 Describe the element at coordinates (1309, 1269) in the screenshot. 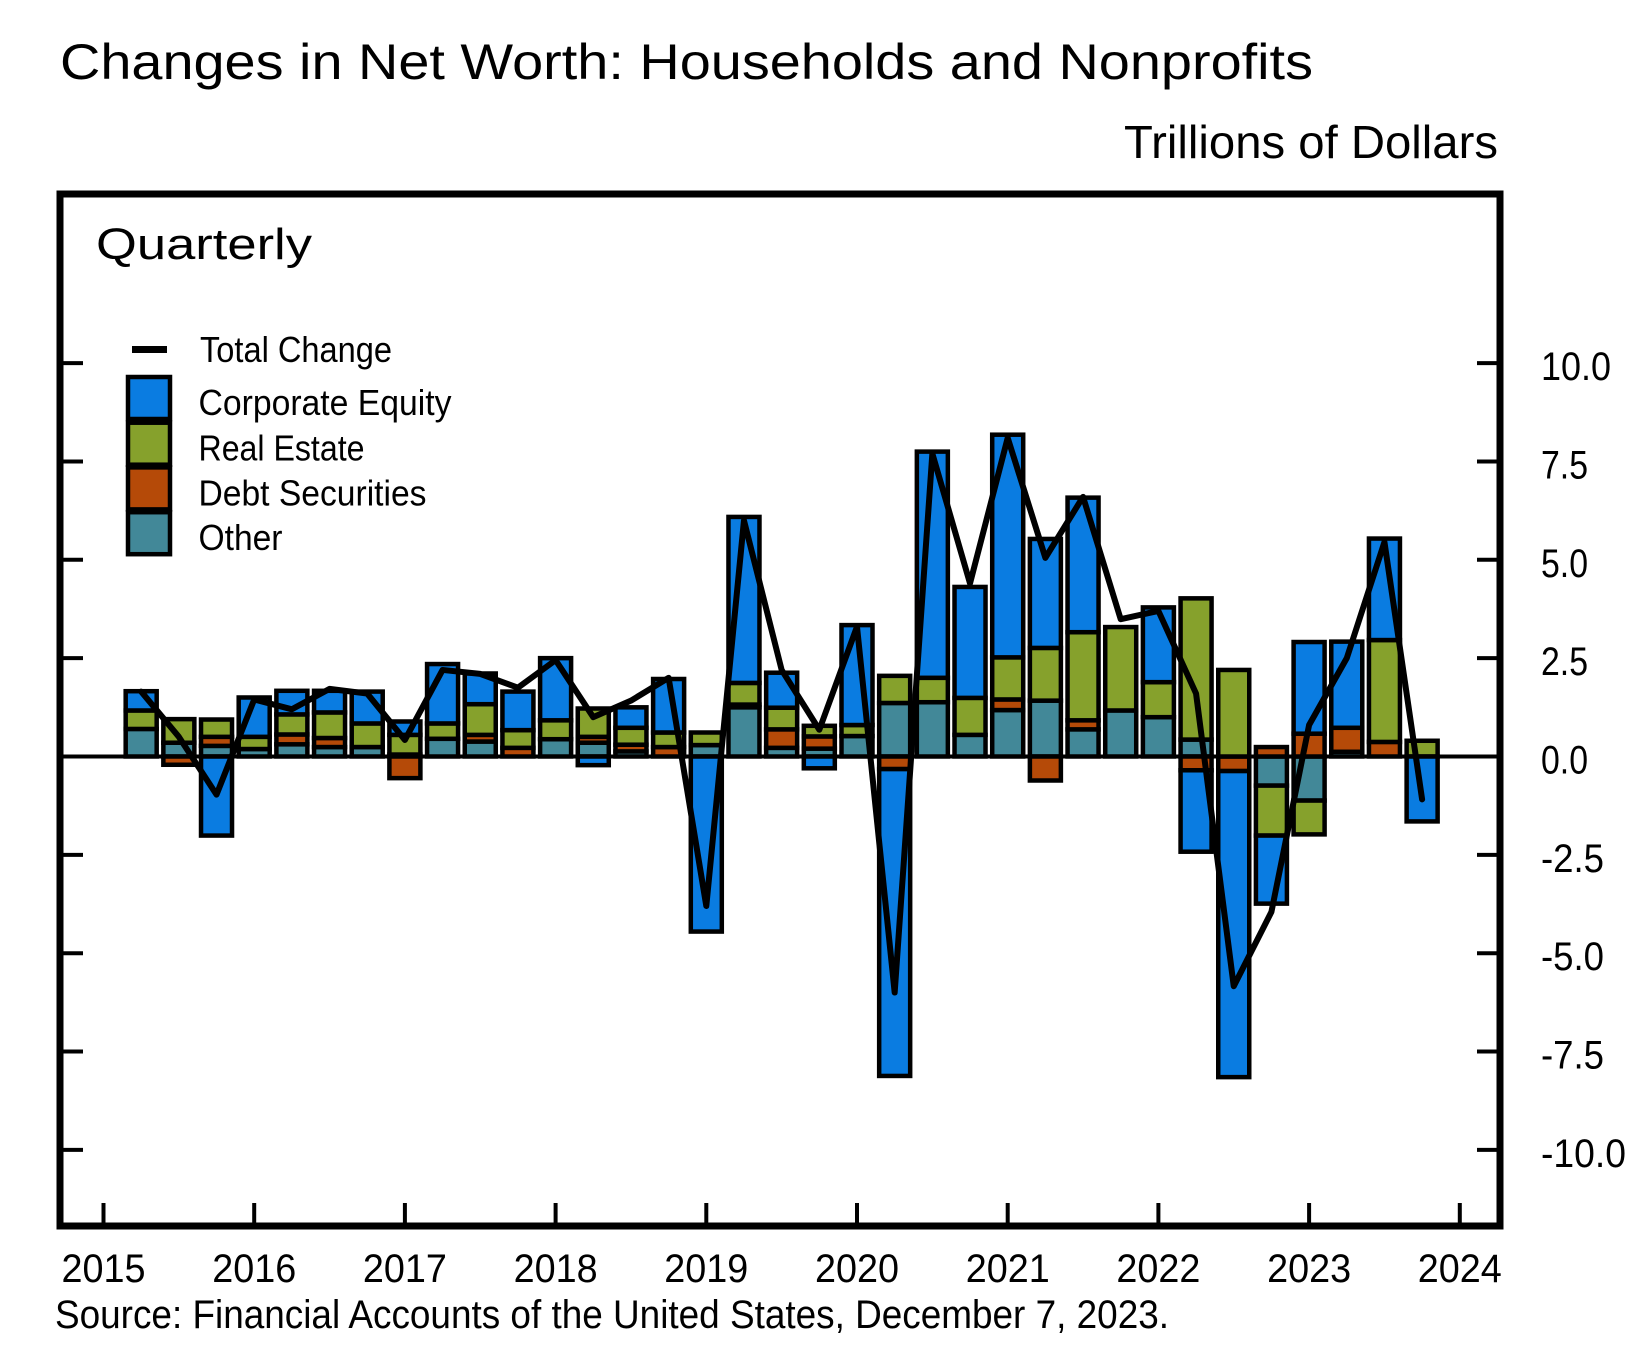

I see `svg-text: 2023` at that location.